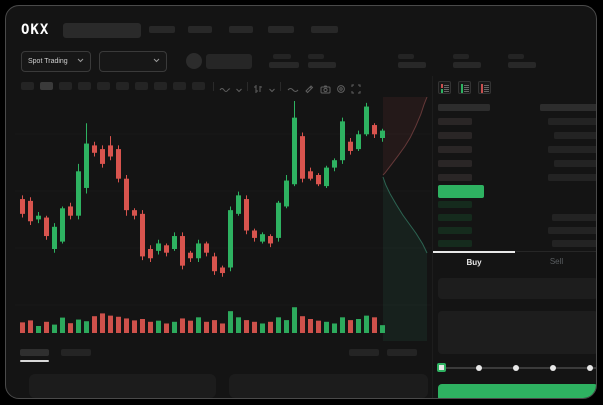 The width and height of the screenshot is (603, 405). Describe the element at coordinates (356, 90) in the screenshot. I see `fullscreen-icon` at that location.